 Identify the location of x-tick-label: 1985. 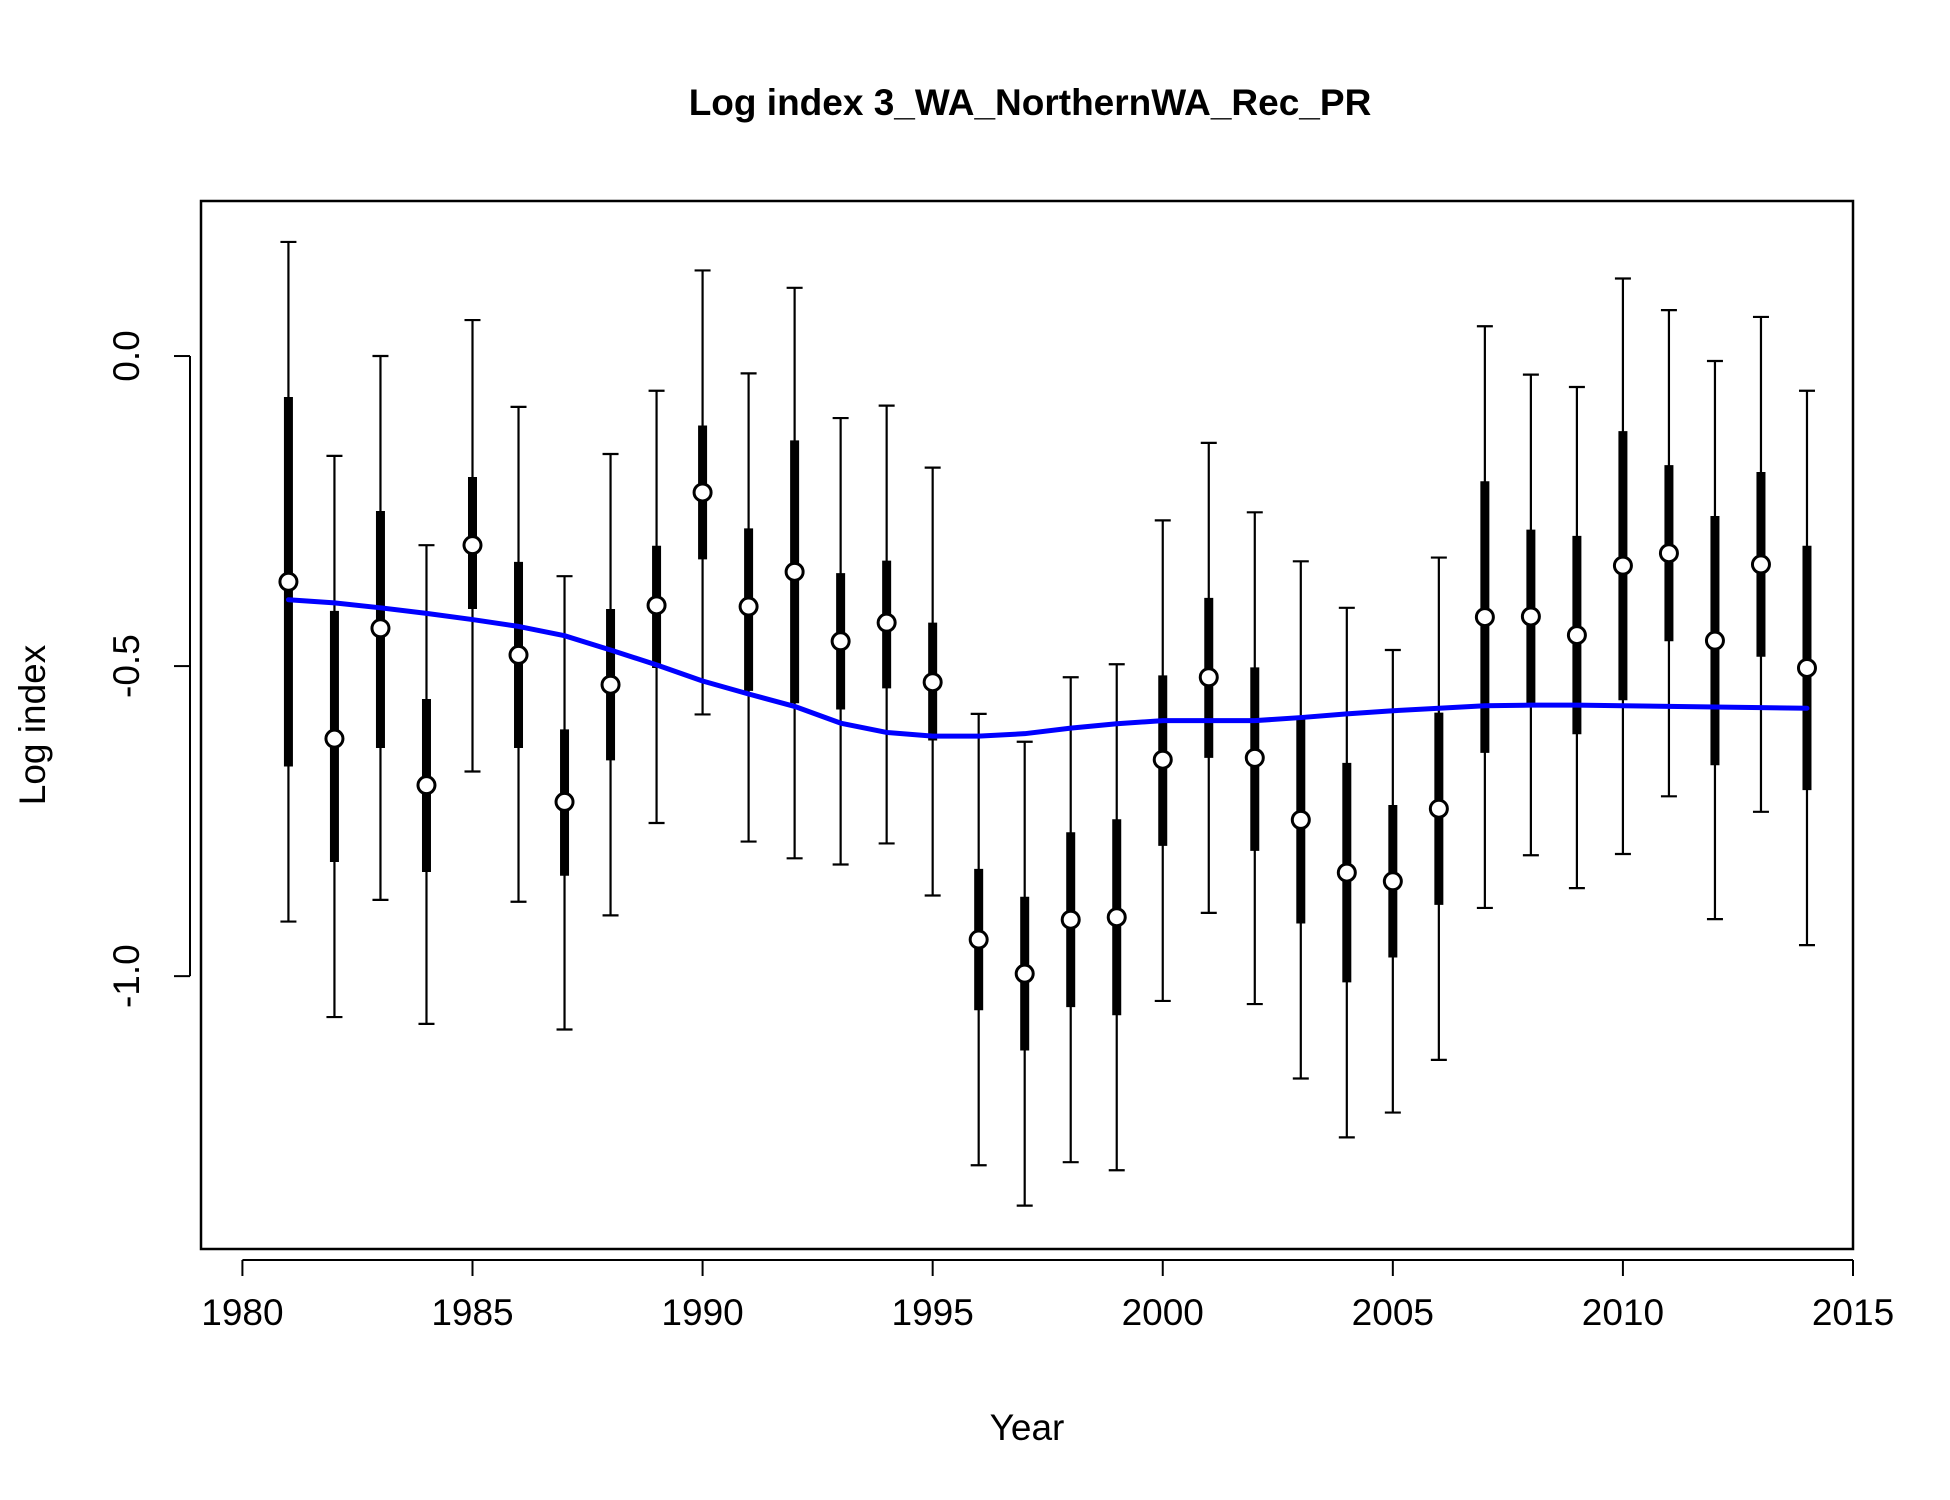
(472, 1312).